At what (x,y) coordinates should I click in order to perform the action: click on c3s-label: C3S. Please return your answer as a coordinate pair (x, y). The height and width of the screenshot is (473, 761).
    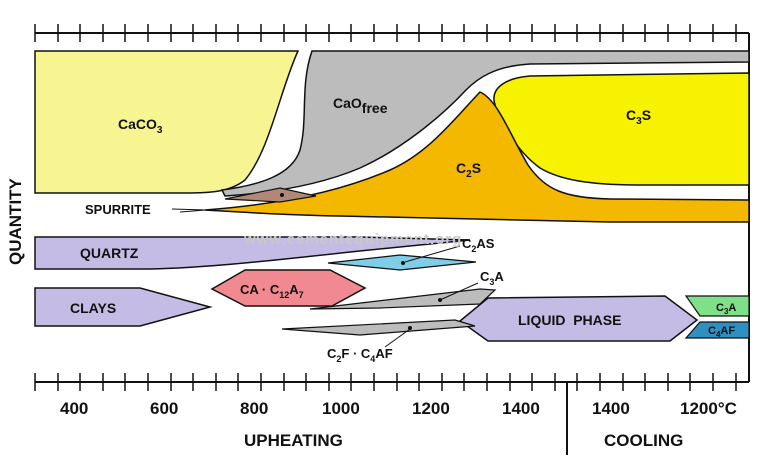
    Looking at the image, I should click on (638, 117).